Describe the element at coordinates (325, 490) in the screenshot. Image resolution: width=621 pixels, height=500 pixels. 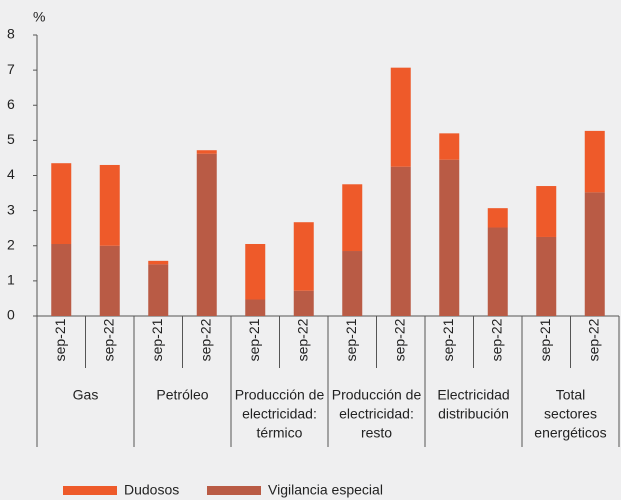
I see `legend-label: Vigilancia especial` at that location.